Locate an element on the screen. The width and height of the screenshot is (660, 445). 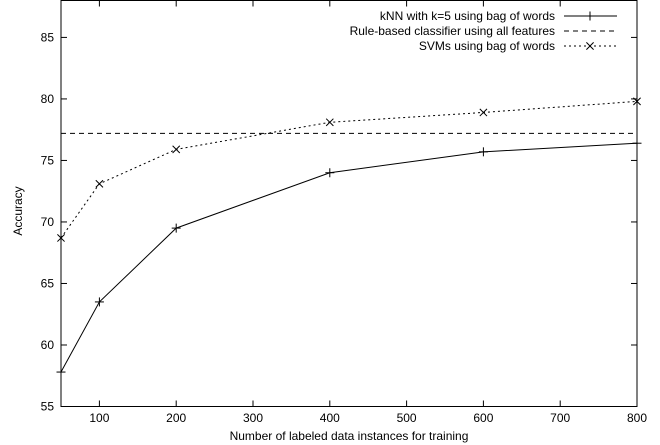
y-tick-label: 75 is located at coordinates (48, 160).